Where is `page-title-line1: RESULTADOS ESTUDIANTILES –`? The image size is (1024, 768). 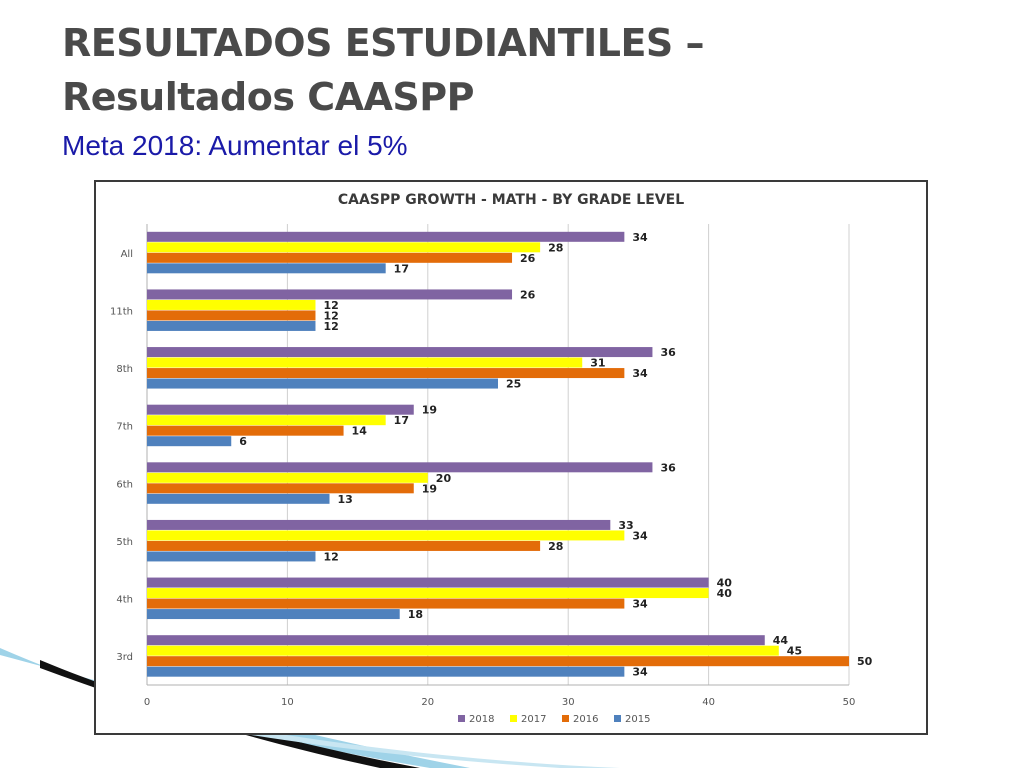 page-title-line1: RESULTADOS ESTUDIANTILES – is located at coordinates (383, 43).